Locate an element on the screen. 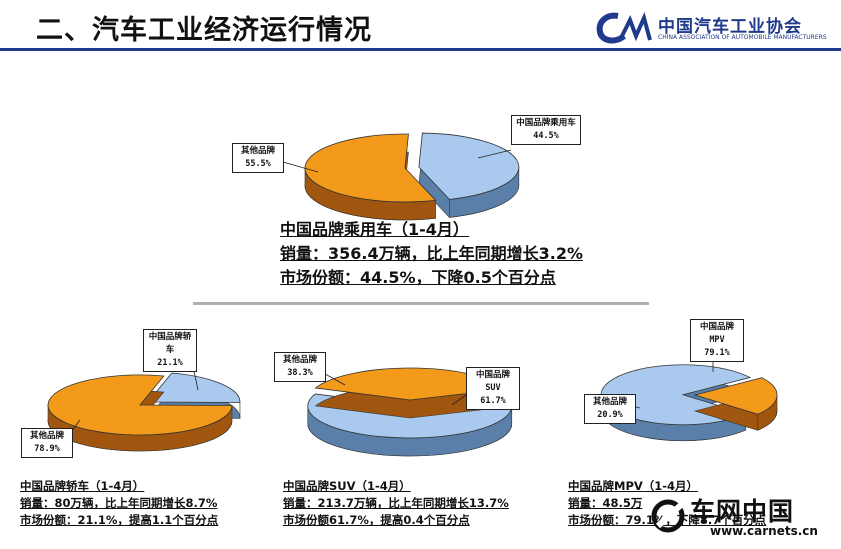 Image resolution: width=841 pixels, height=549 pixels. label-main-other: 其他品牌 55.5% is located at coordinates (258, 158).